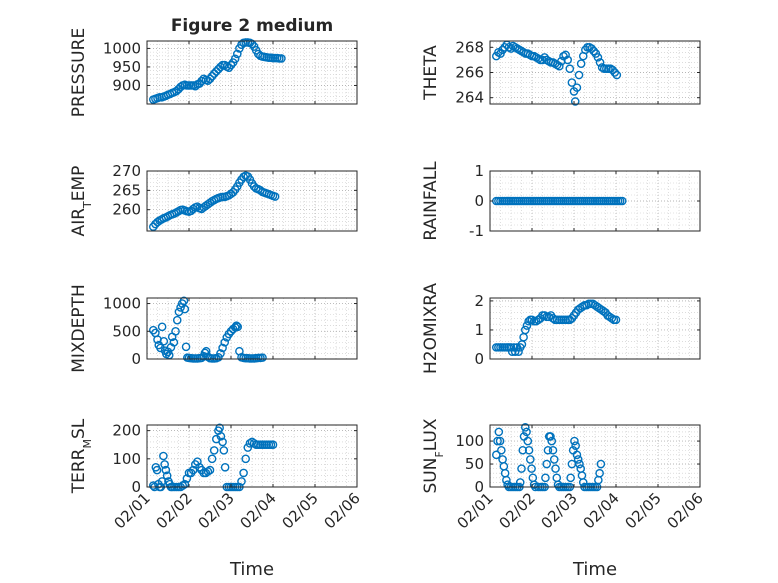 The height and width of the screenshot is (583, 778). I want to click on subplot-4: -1 0 1 RAINFALL, so click(561, 201).